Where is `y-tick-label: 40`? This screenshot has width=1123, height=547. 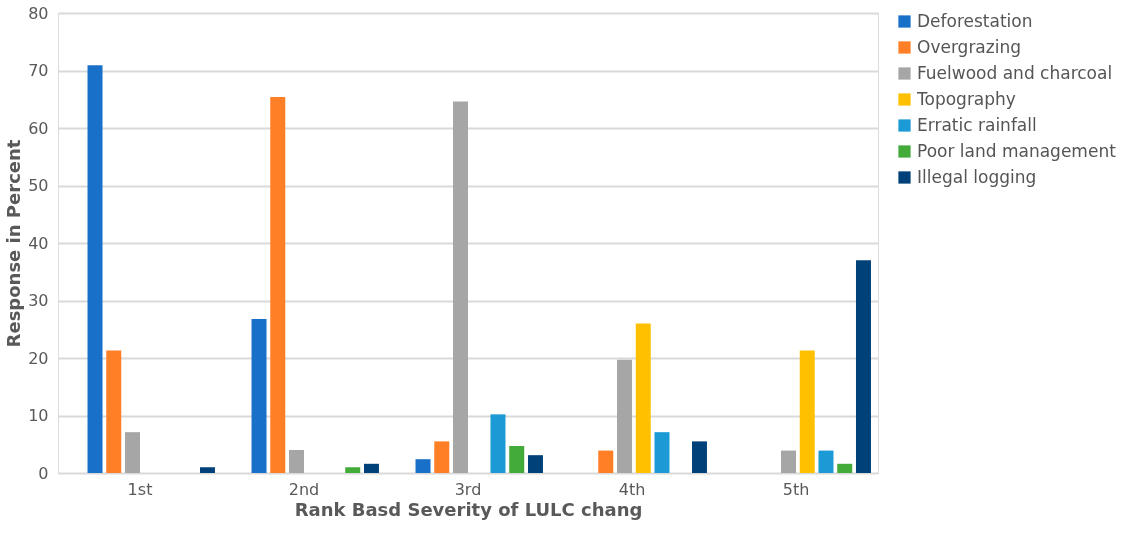
y-tick-label: 40 is located at coordinates (38, 243).